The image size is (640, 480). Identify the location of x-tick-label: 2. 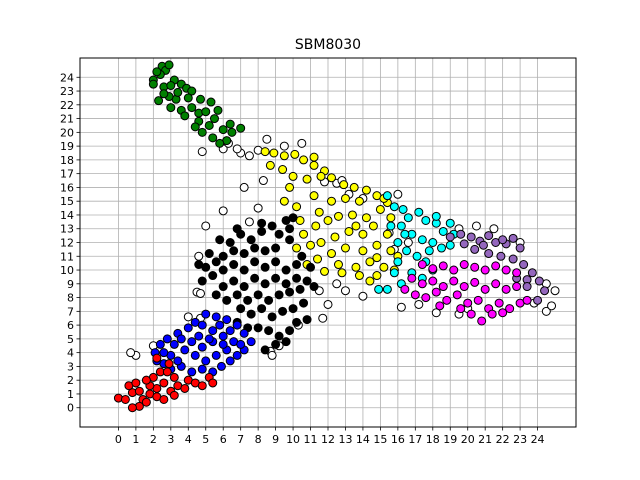
(153, 439).